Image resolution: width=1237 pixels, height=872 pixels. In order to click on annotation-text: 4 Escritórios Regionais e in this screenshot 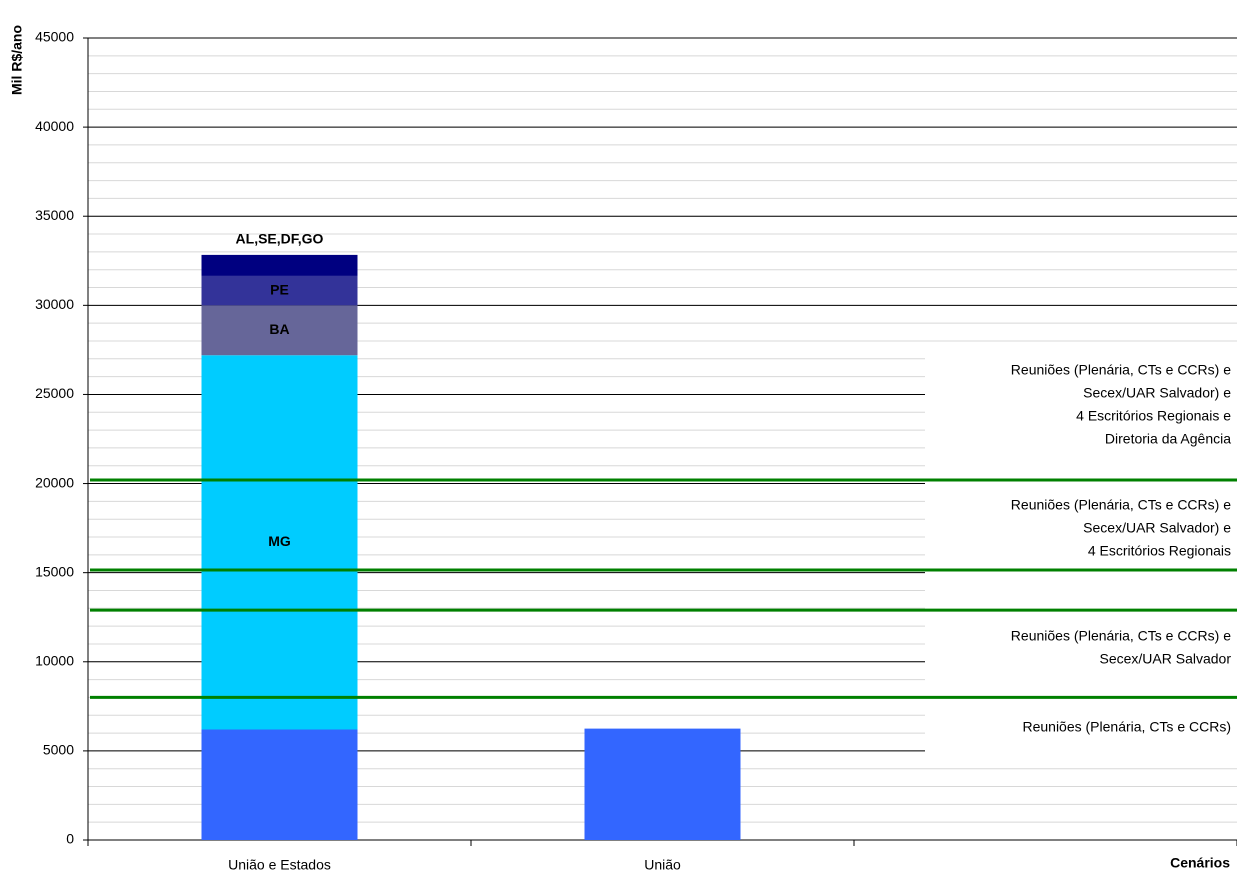, I will do `click(1153, 416)`.